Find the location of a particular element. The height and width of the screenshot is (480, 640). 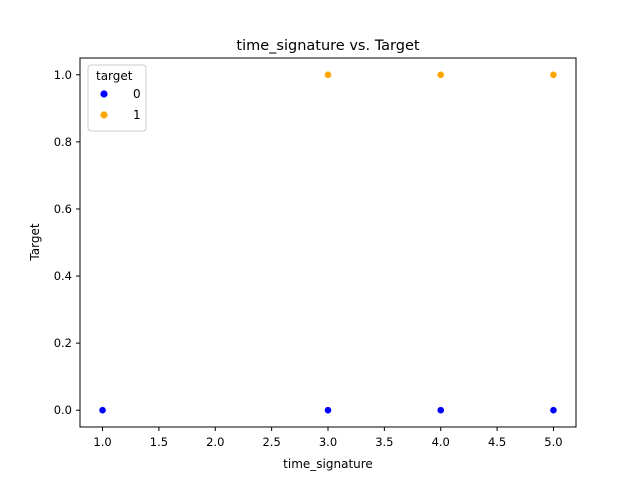

x-tick-label: 3.5 is located at coordinates (384, 442).